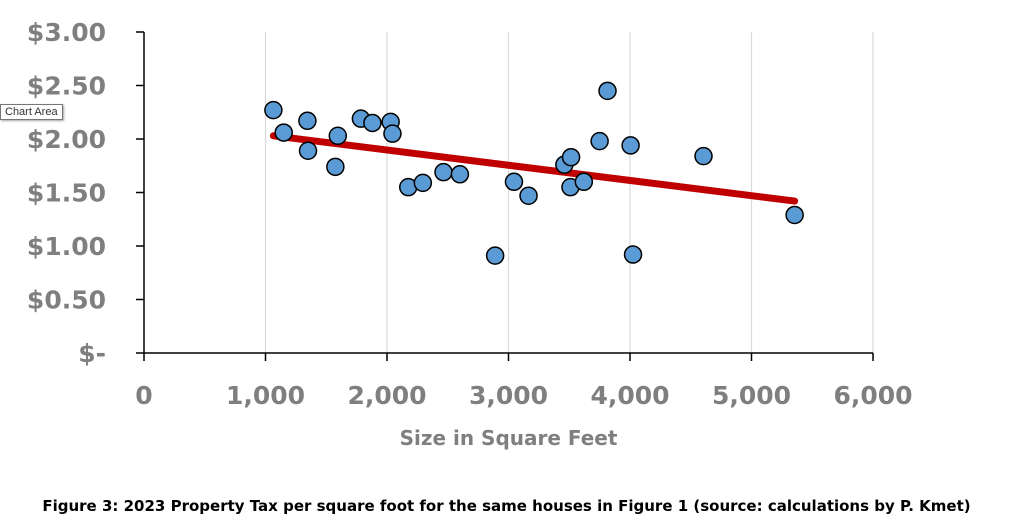 The width and height of the screenshot is (1013, 532). I want to click on chart-area-tooltip: Chart Area, so click(31, 112).